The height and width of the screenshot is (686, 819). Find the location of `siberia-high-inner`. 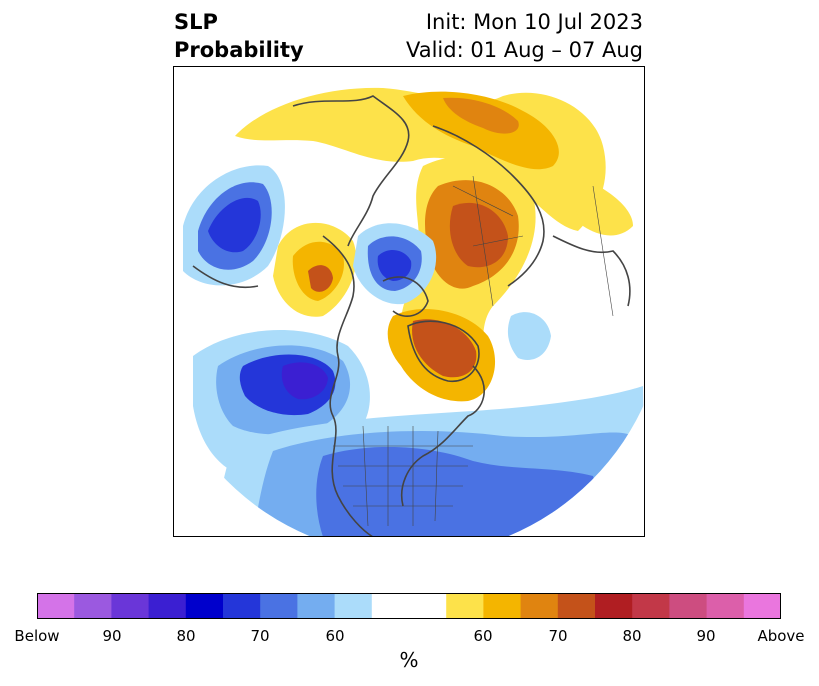

siberia-high-inner is located at coordinates (481, 115).